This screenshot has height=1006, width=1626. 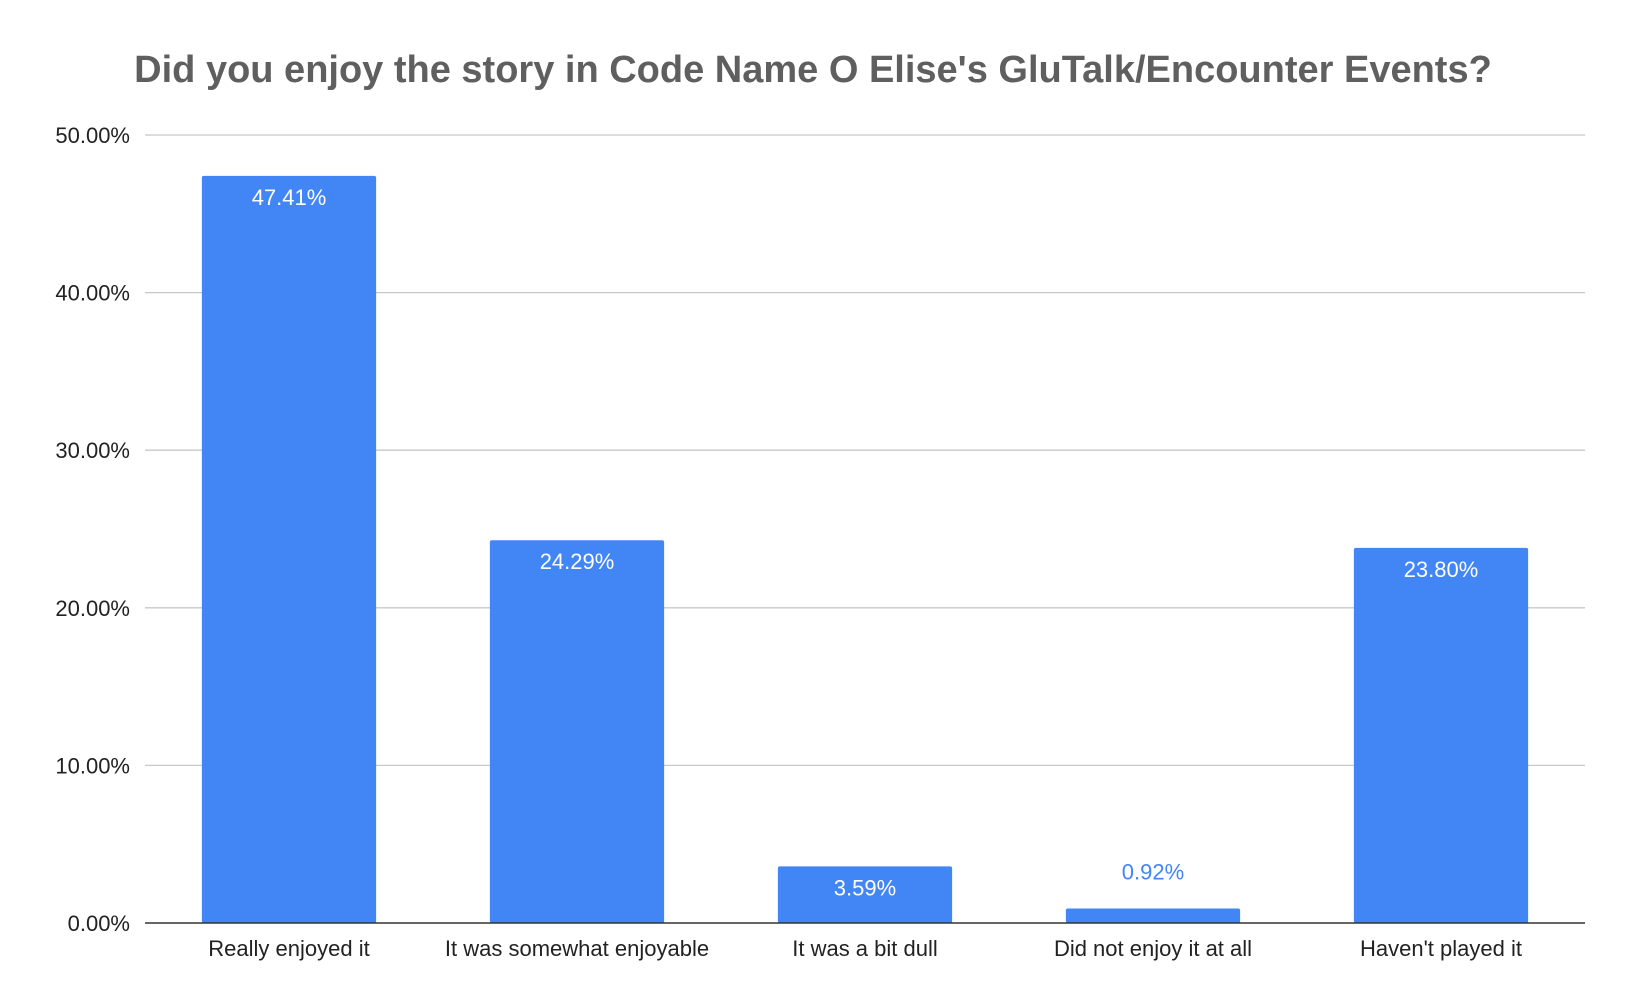 I want to click on data-label: 3.59%, so click(x=865, y=887).